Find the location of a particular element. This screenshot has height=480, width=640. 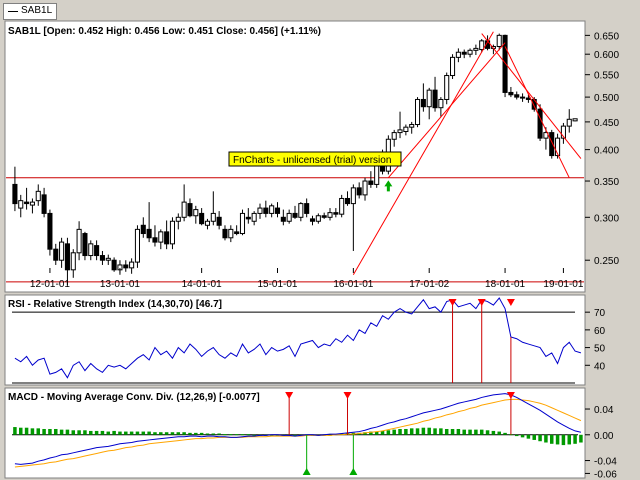

x-tick-label: 15-01-01 is located at coordinates (277, 284).